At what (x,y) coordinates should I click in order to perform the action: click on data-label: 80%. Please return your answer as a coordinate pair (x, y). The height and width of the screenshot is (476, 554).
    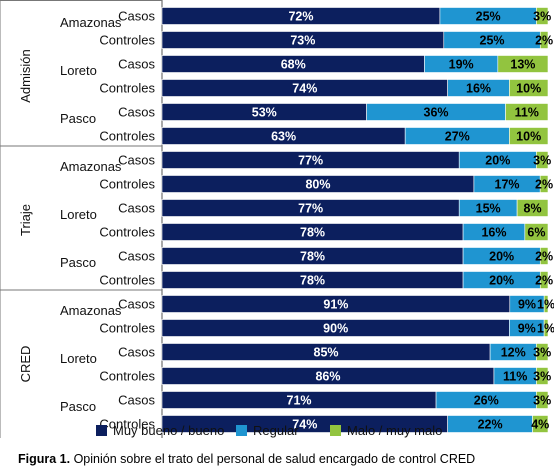
    Looking at the image, I should click on (317, 185).